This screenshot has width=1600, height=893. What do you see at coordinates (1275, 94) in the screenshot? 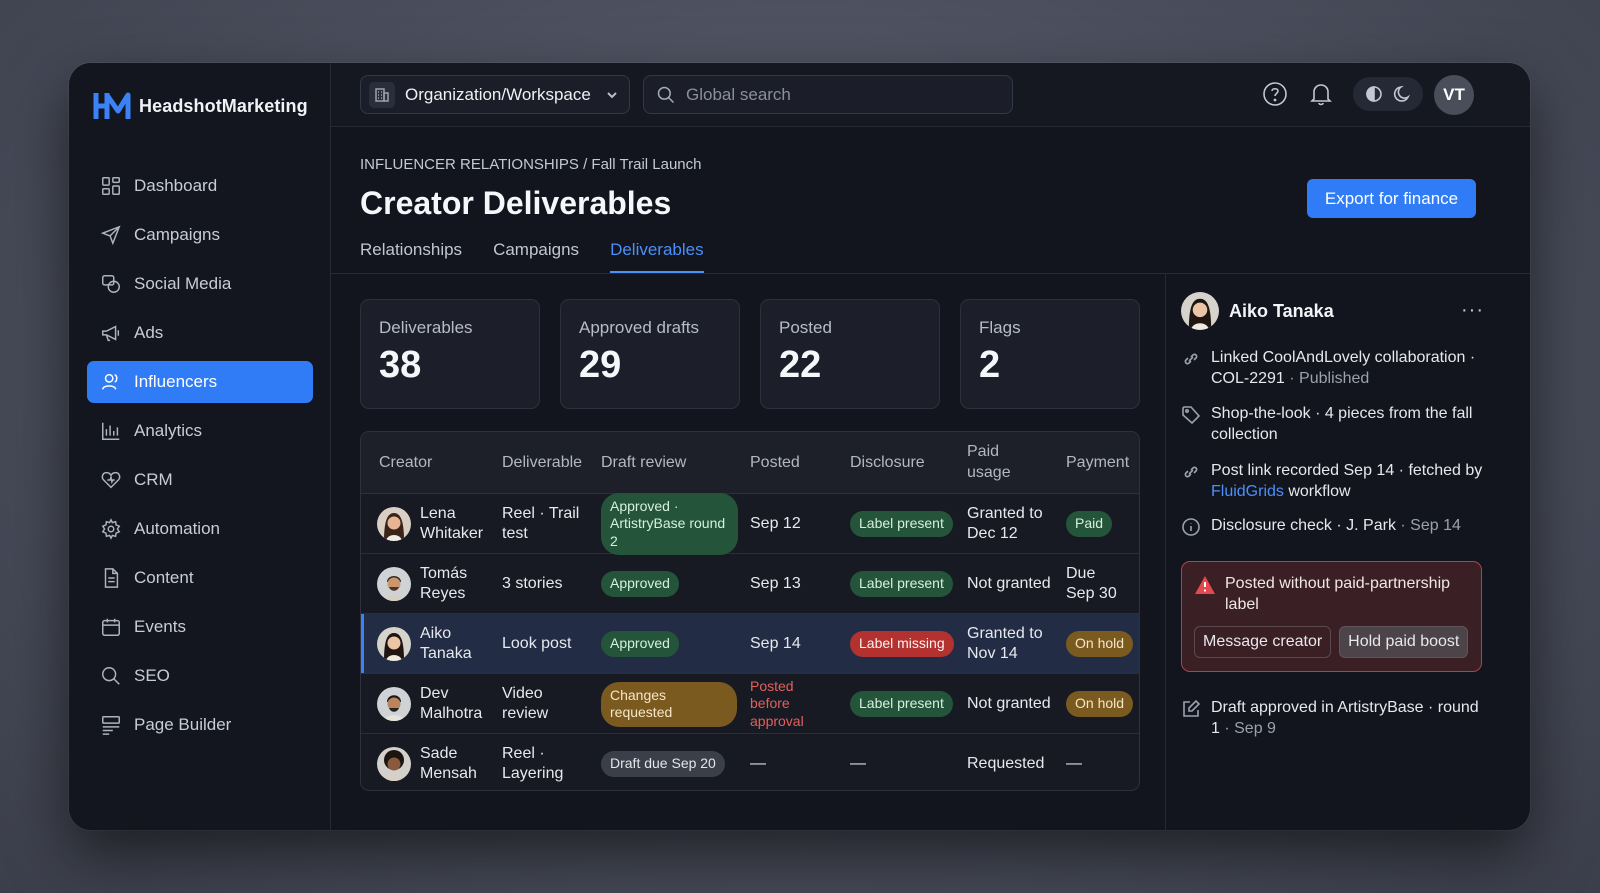
I see `help-button` at bounding box center [1275, 94].